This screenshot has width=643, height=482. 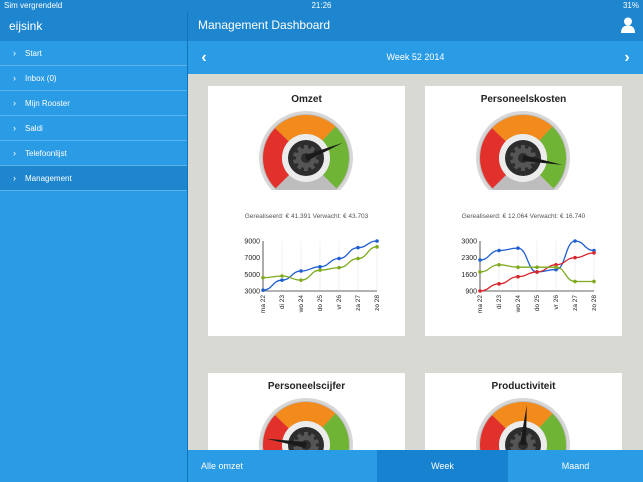 What do you see at coordinates (523, 386) in the screenshot?
I see `card-title: Productiviteit` at bounding box center [523, 386].